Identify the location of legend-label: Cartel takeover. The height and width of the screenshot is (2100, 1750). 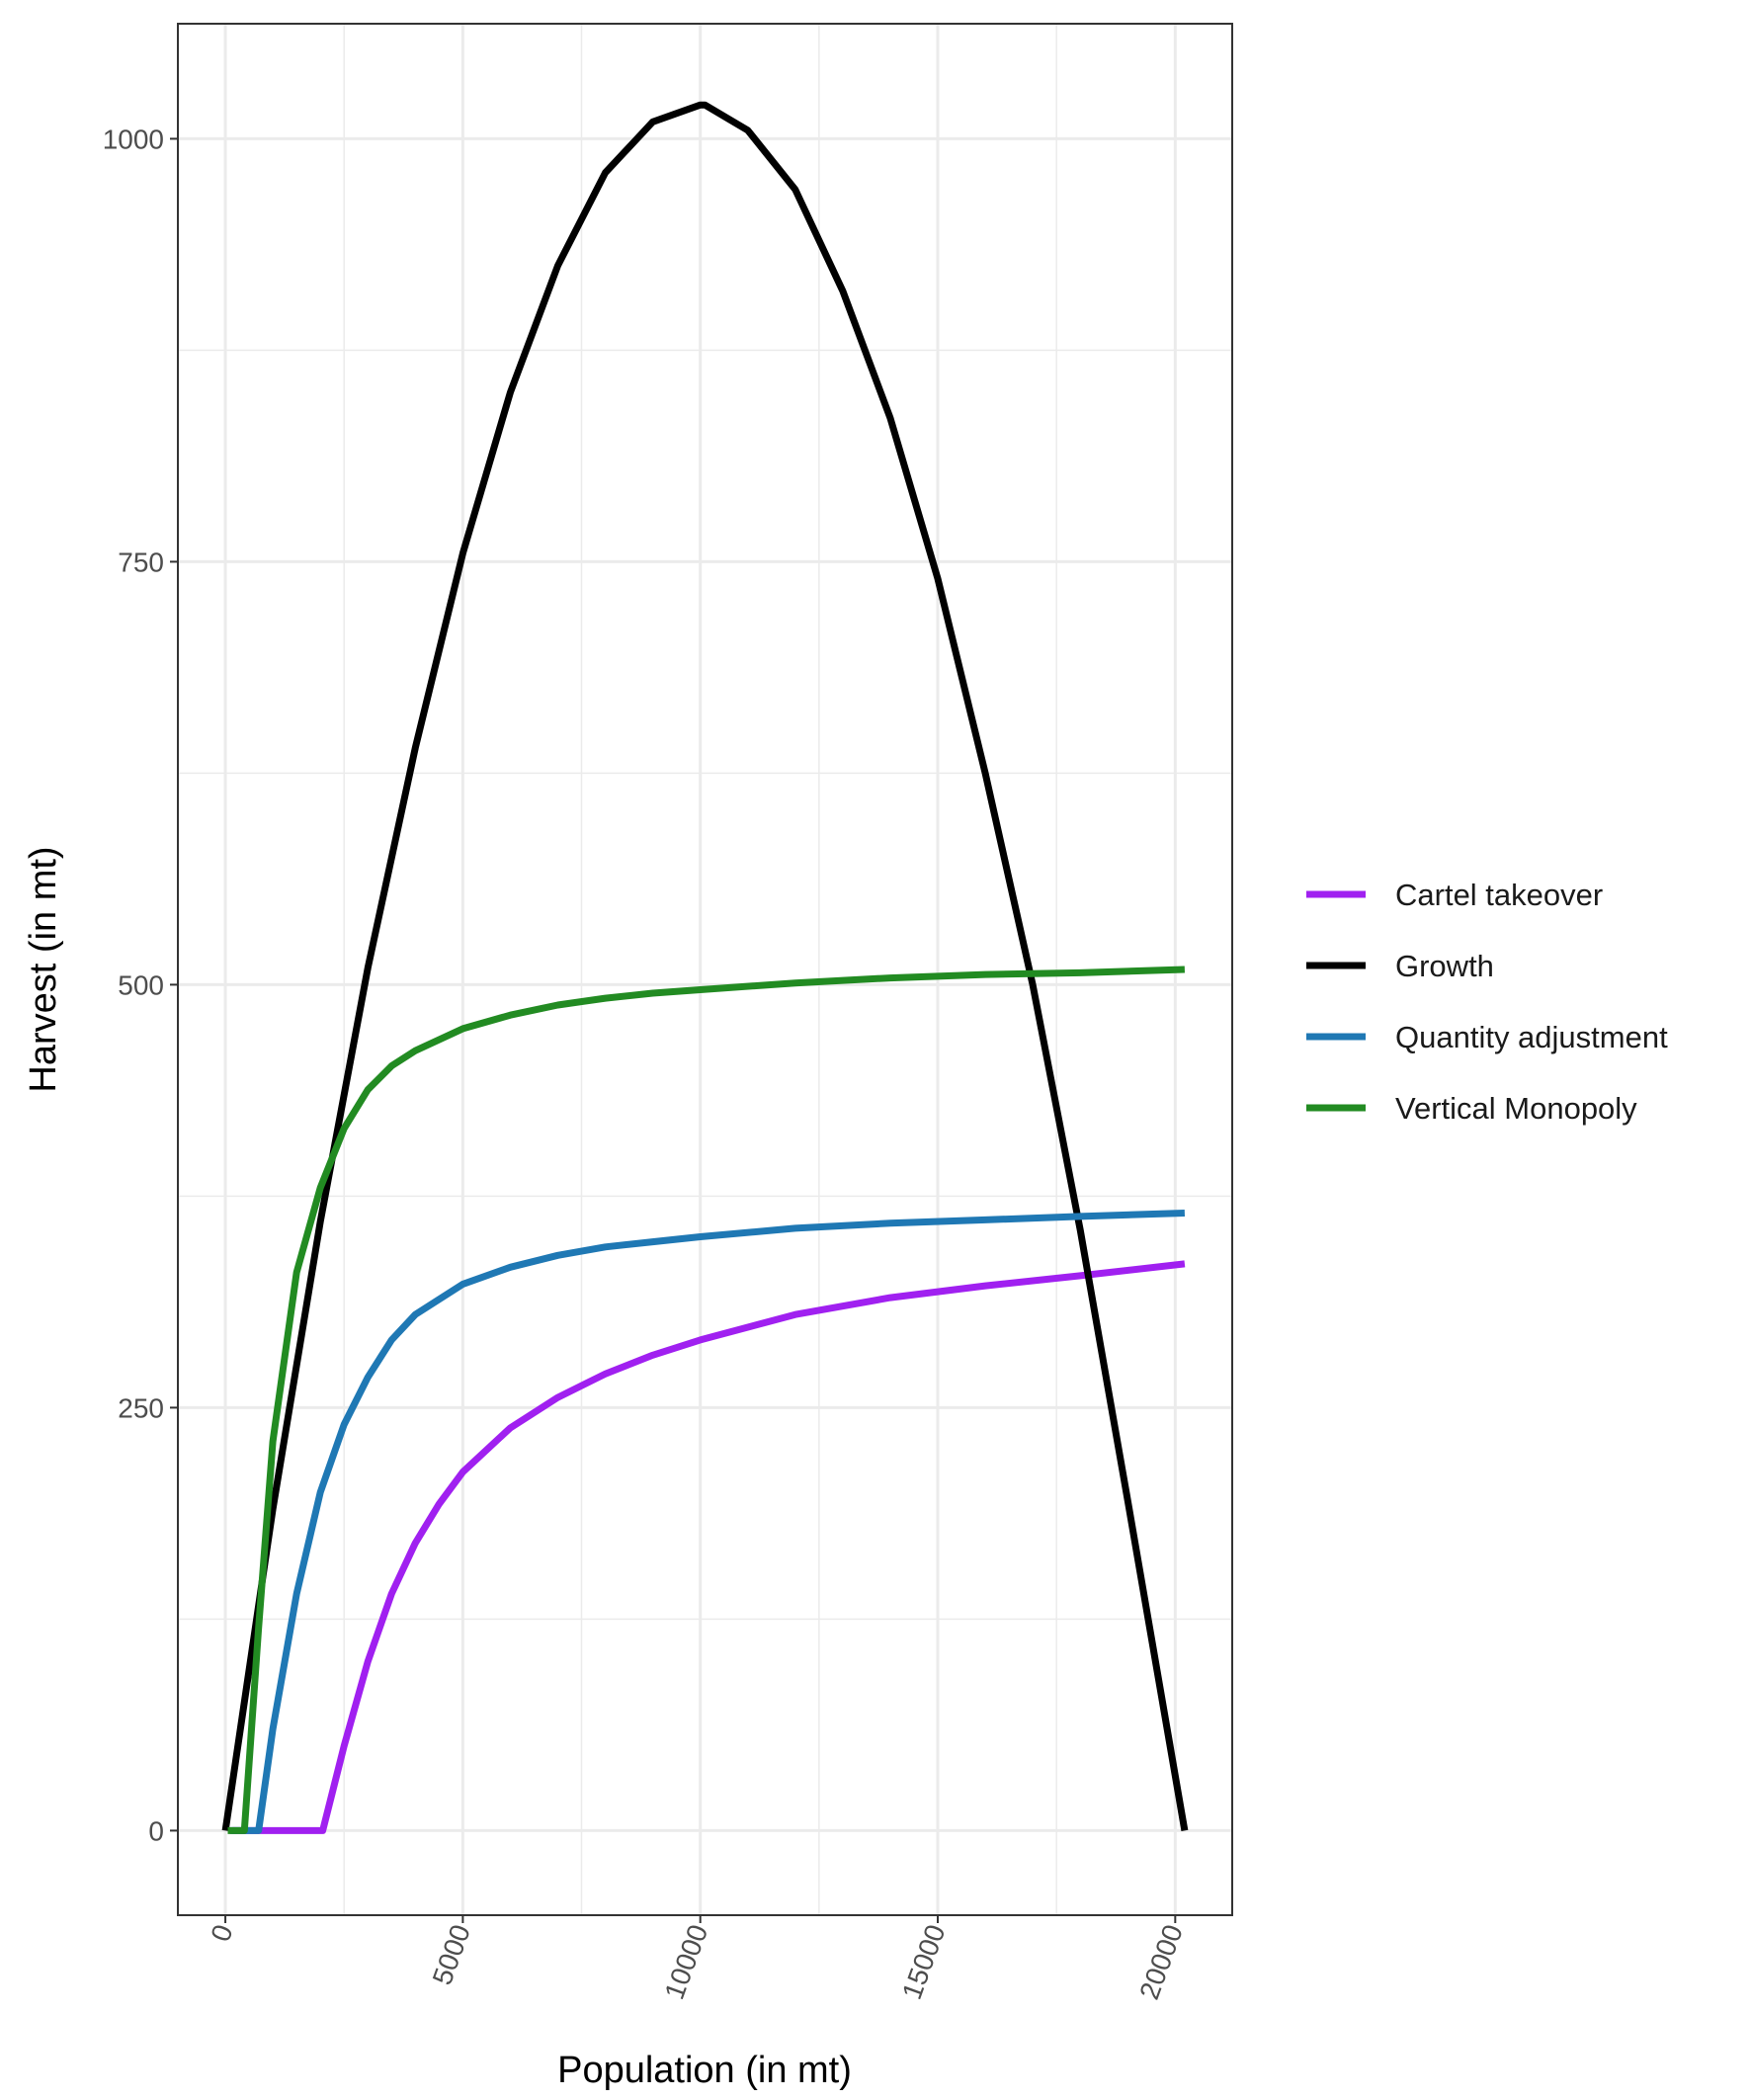
(1499, 895).